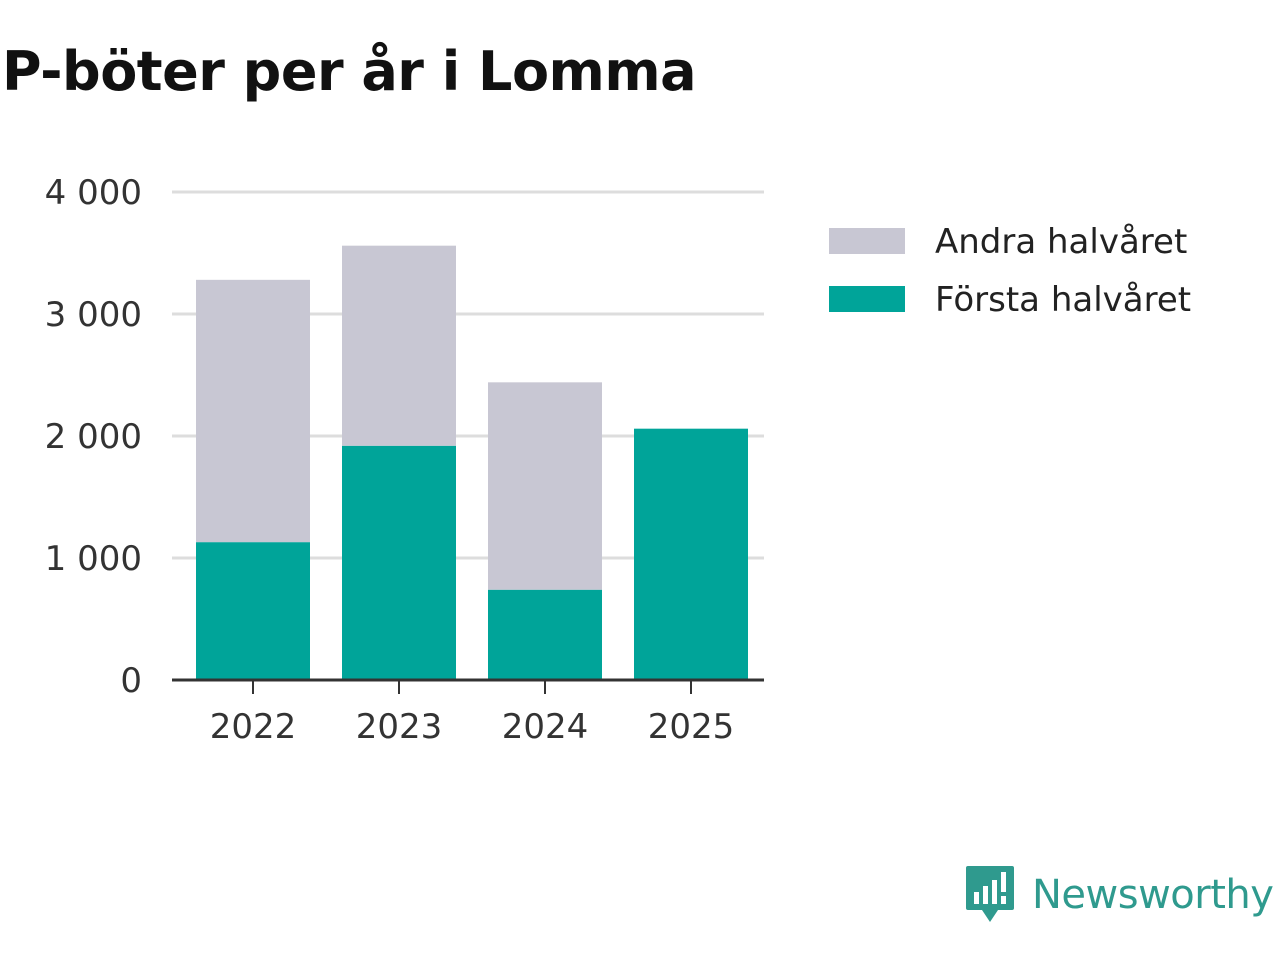  Describe the element at coordinates (93, 315) in the screenshot. I see `y-tick-label: 3 000` at that location.